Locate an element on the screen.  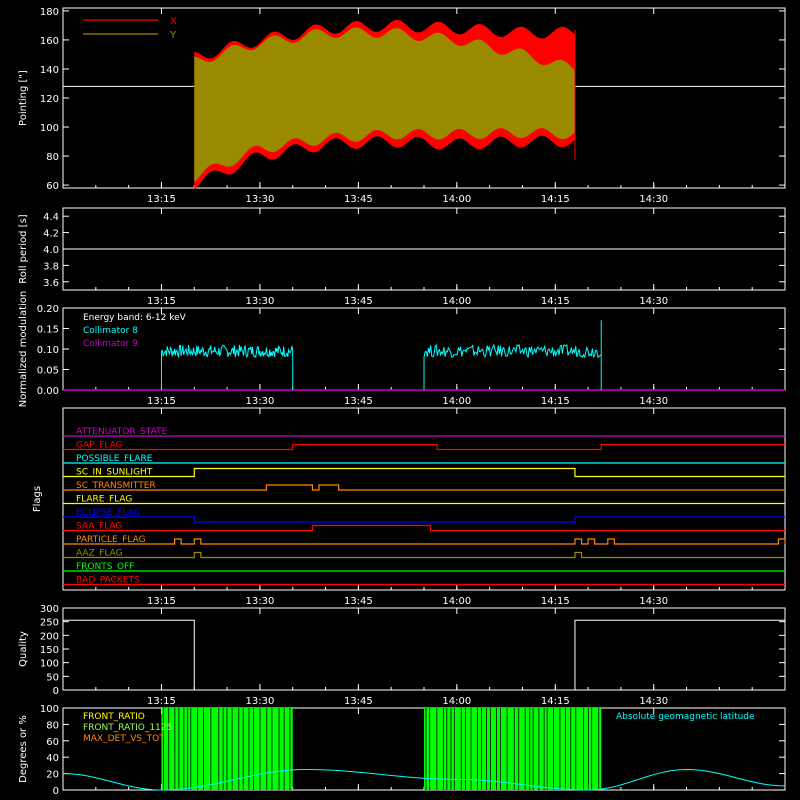
y-tick-label: 3.8 is located at coordinates (51, 266).